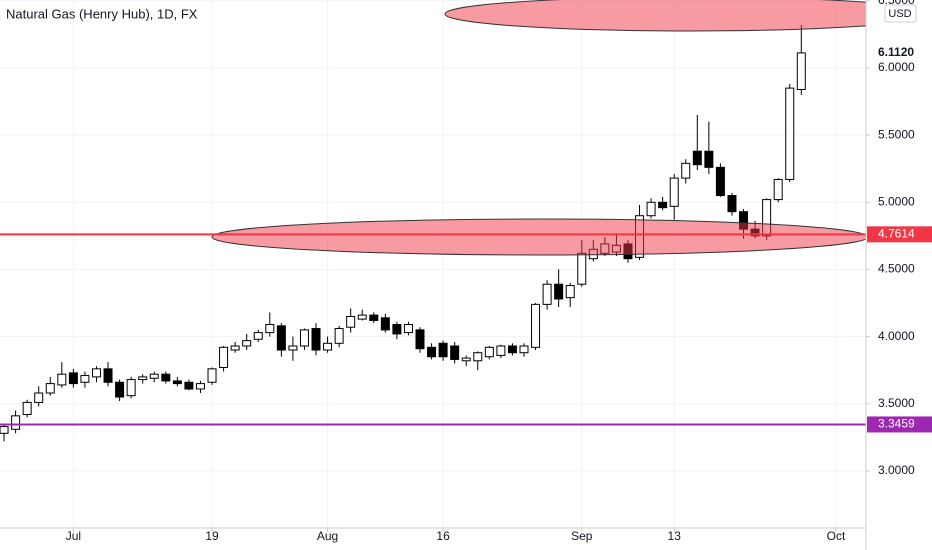  Describe the element at coordinates (675, 536) in the screenshot. I see `x-tick-label: 13` at that location.